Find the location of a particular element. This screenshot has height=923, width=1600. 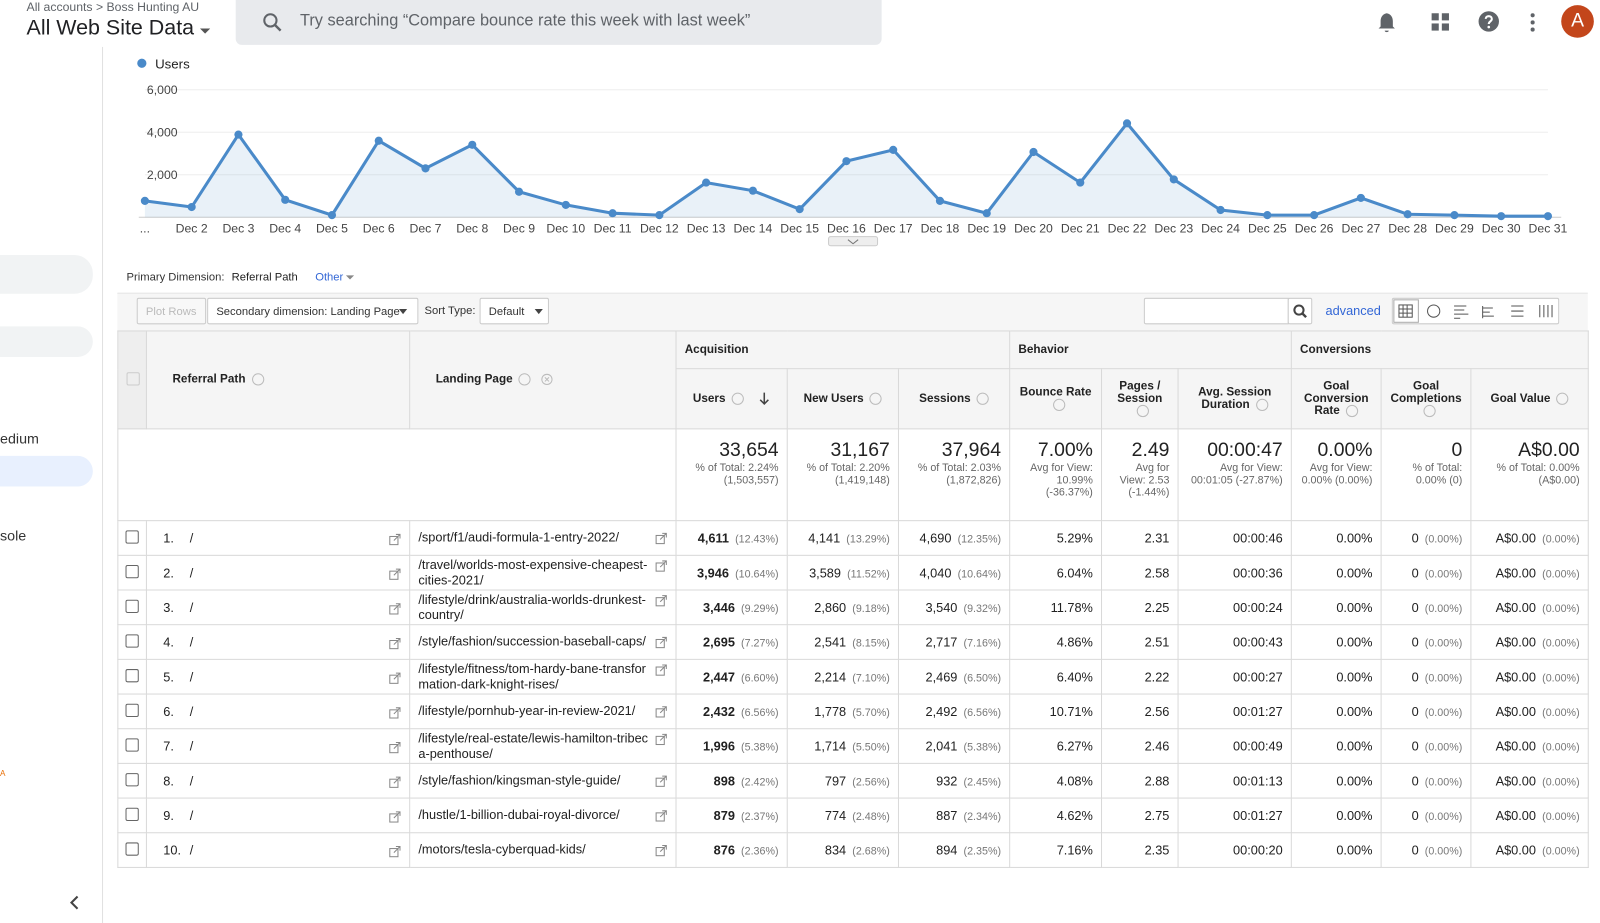

landing-page: /sport/f1/audi-formula-1-entry-2022/ is located at coordinates (519, 537).